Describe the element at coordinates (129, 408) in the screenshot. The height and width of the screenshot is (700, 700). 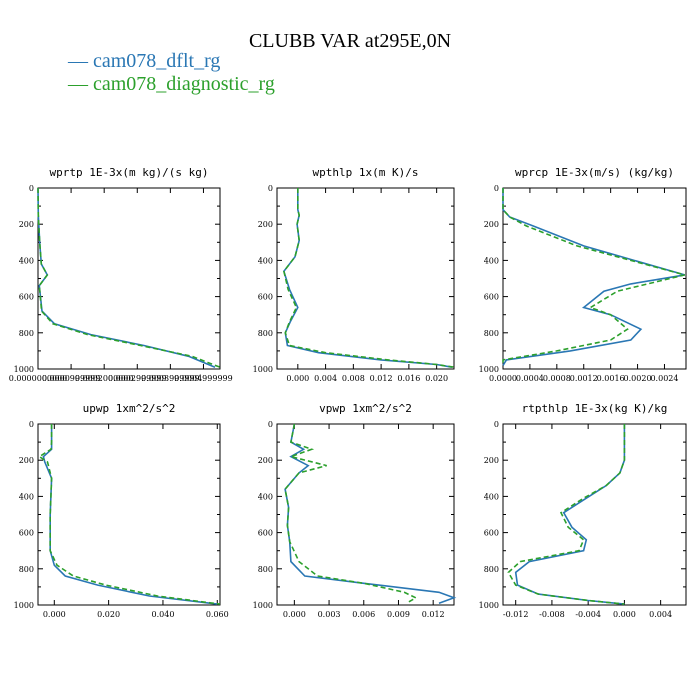
I see `panel-title: upwp 1xm^2/s^2` at that location.